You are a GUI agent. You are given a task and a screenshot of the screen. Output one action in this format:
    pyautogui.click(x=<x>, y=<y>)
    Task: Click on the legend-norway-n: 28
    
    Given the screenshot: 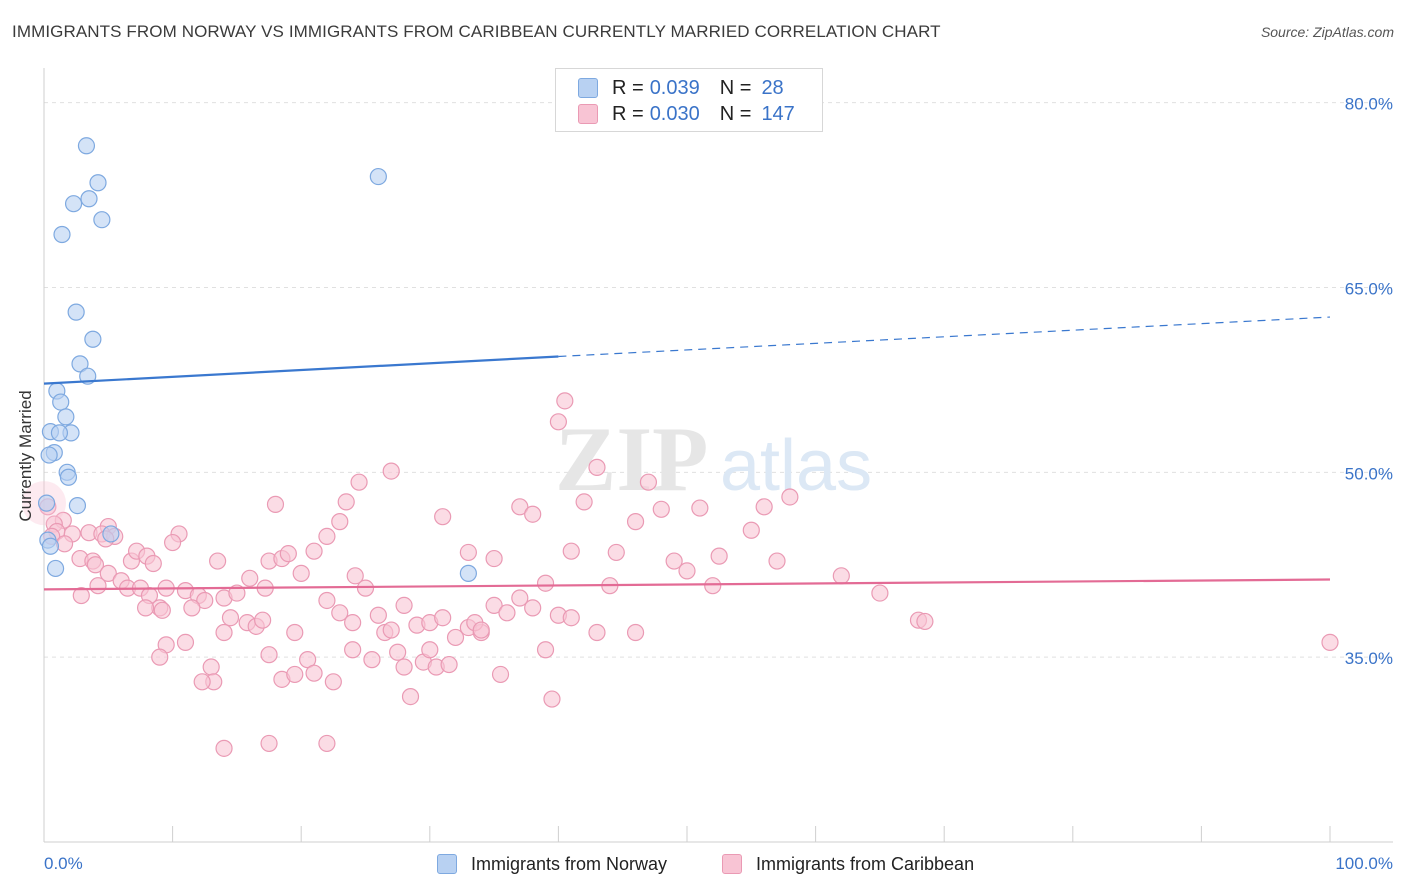 What is the action you would take?
    pyautogui.click(x=772, y=87)
    